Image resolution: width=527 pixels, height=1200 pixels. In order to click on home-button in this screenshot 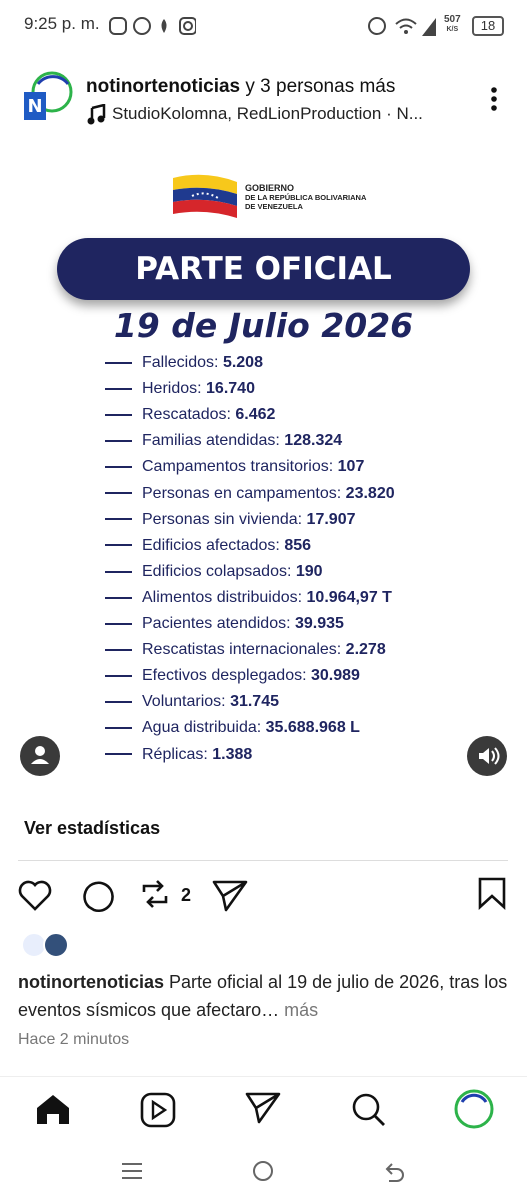, I will do `click(263, 1171)`.